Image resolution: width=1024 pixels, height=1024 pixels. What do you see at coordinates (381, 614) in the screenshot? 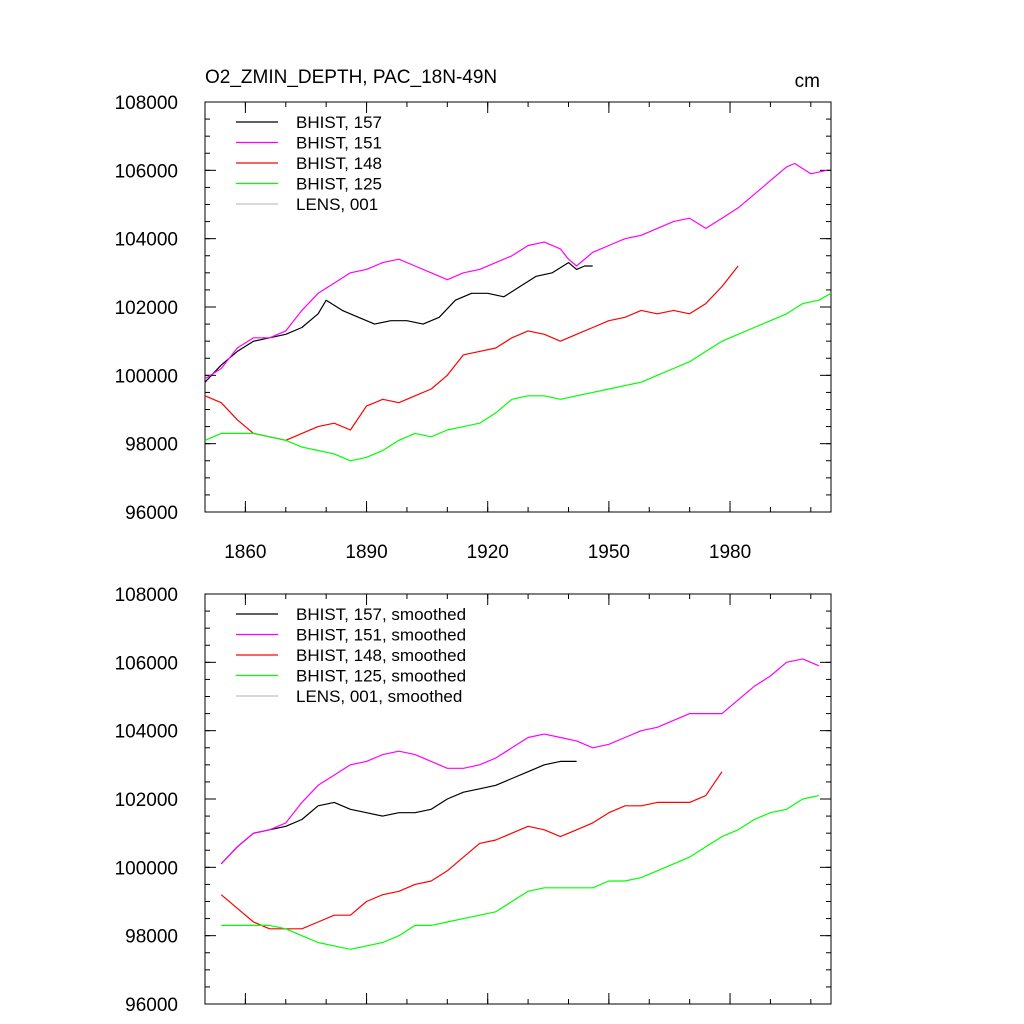
I see `legend-label: BHIST, 157, smoothed` at bounding box center [381, 614].